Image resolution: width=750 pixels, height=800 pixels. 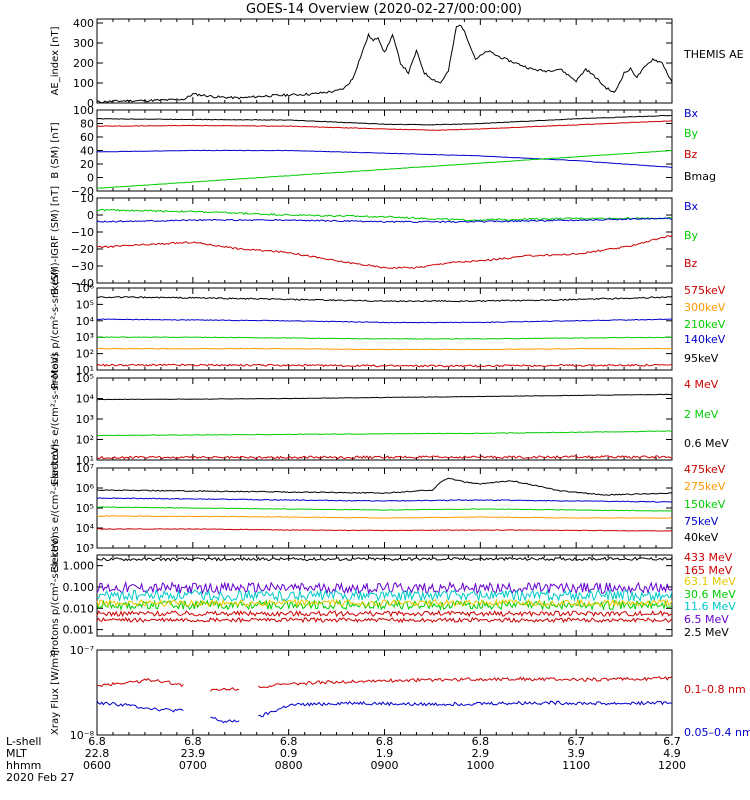 I want to click on x-tick-label: 1000, so click(x=480, y=765).